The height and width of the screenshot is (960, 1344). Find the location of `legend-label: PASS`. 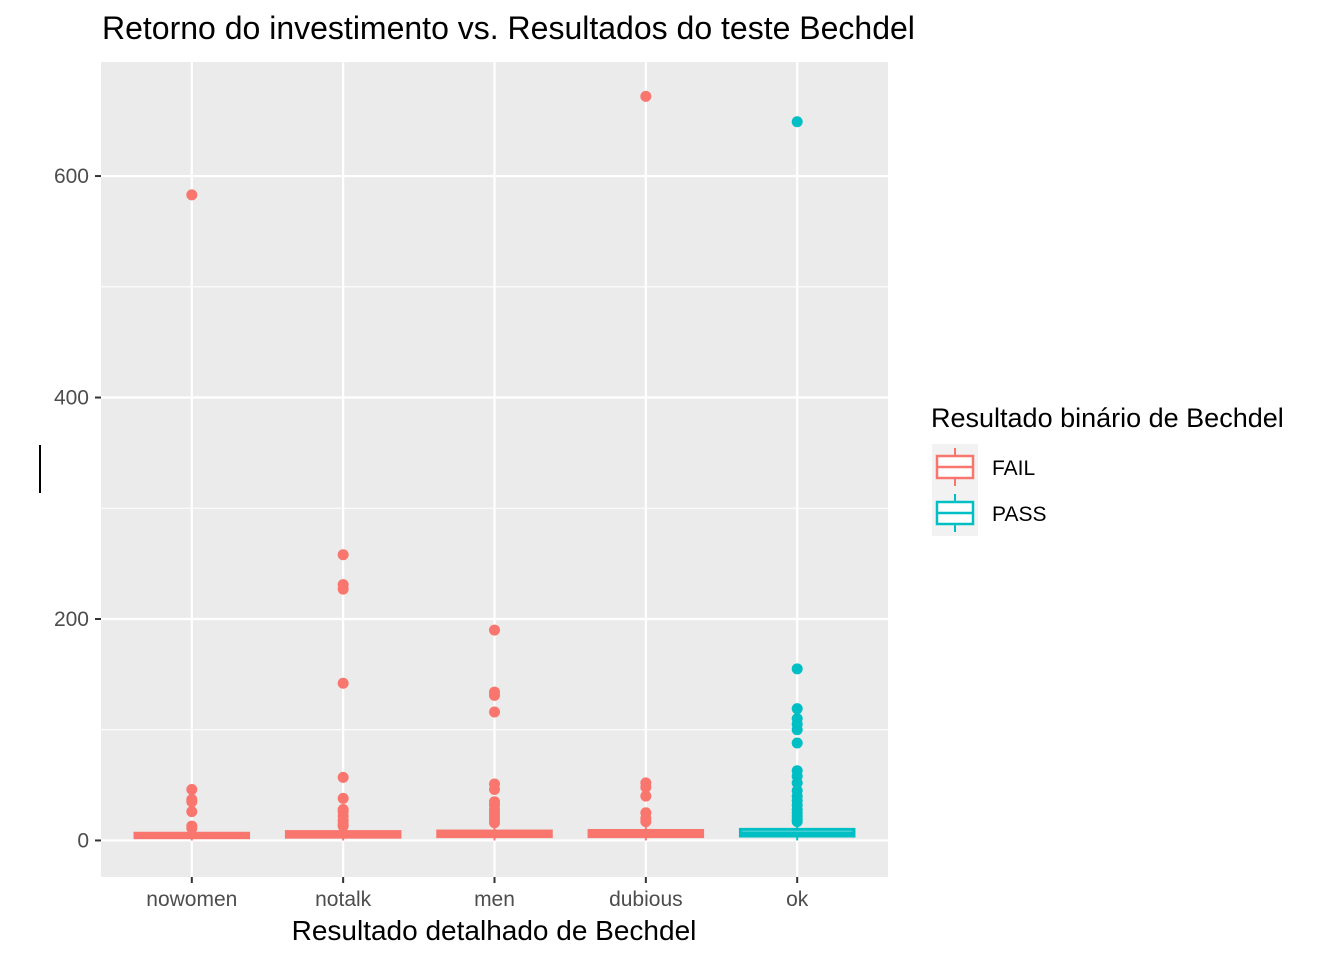

legend-label: PASS is located at coordinates (1019, 514).